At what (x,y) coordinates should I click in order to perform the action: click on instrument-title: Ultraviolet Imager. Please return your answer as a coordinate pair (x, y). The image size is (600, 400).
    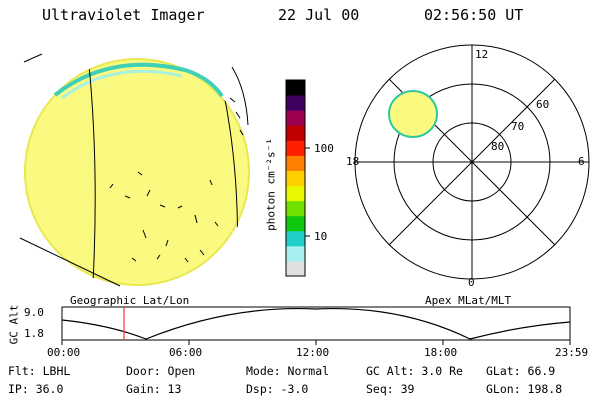
    Looking at the image, I should click on (123, 15).